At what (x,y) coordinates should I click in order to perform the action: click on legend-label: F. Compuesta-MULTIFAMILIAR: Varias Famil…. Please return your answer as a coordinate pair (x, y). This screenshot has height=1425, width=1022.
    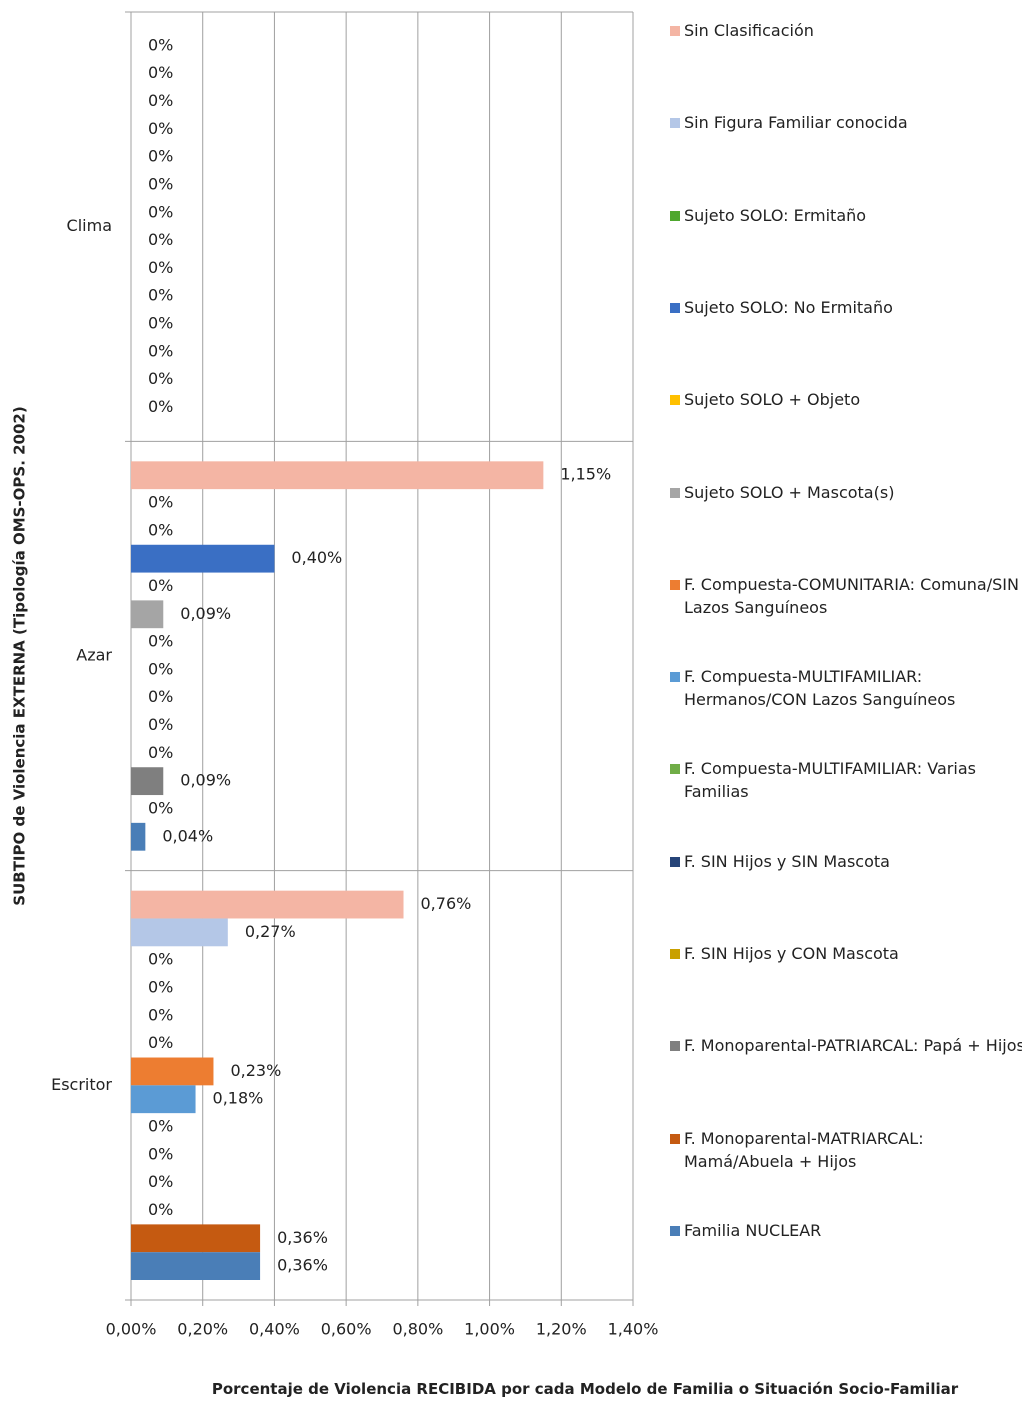
    Looking at the image, I should click on (830, 780).